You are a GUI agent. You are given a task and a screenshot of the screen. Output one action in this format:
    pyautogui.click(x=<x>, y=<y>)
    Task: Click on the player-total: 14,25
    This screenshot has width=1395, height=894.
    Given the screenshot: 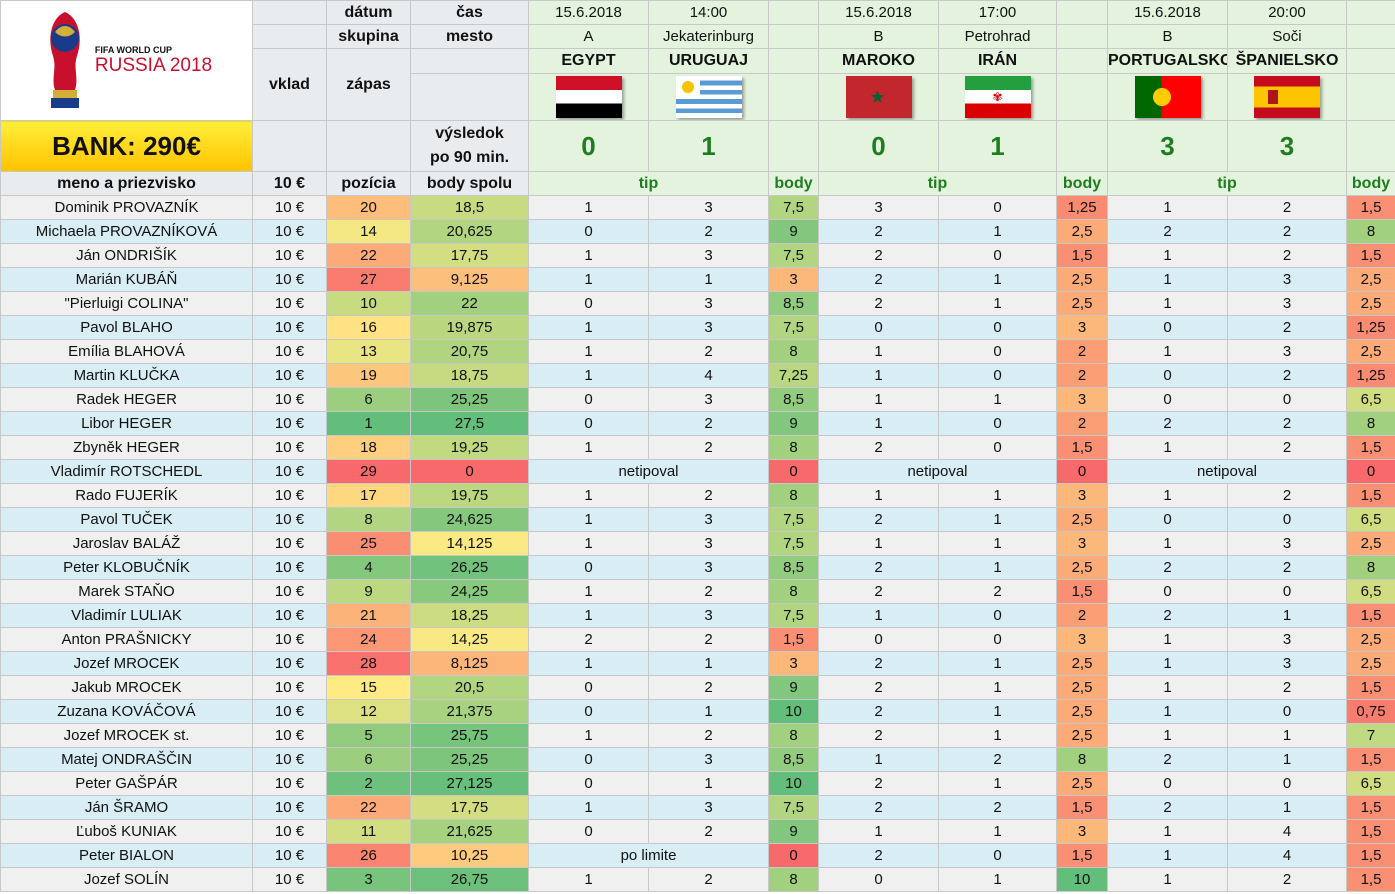 What is the action you would take?
    pyautogui.click(x=469, y=639)
    